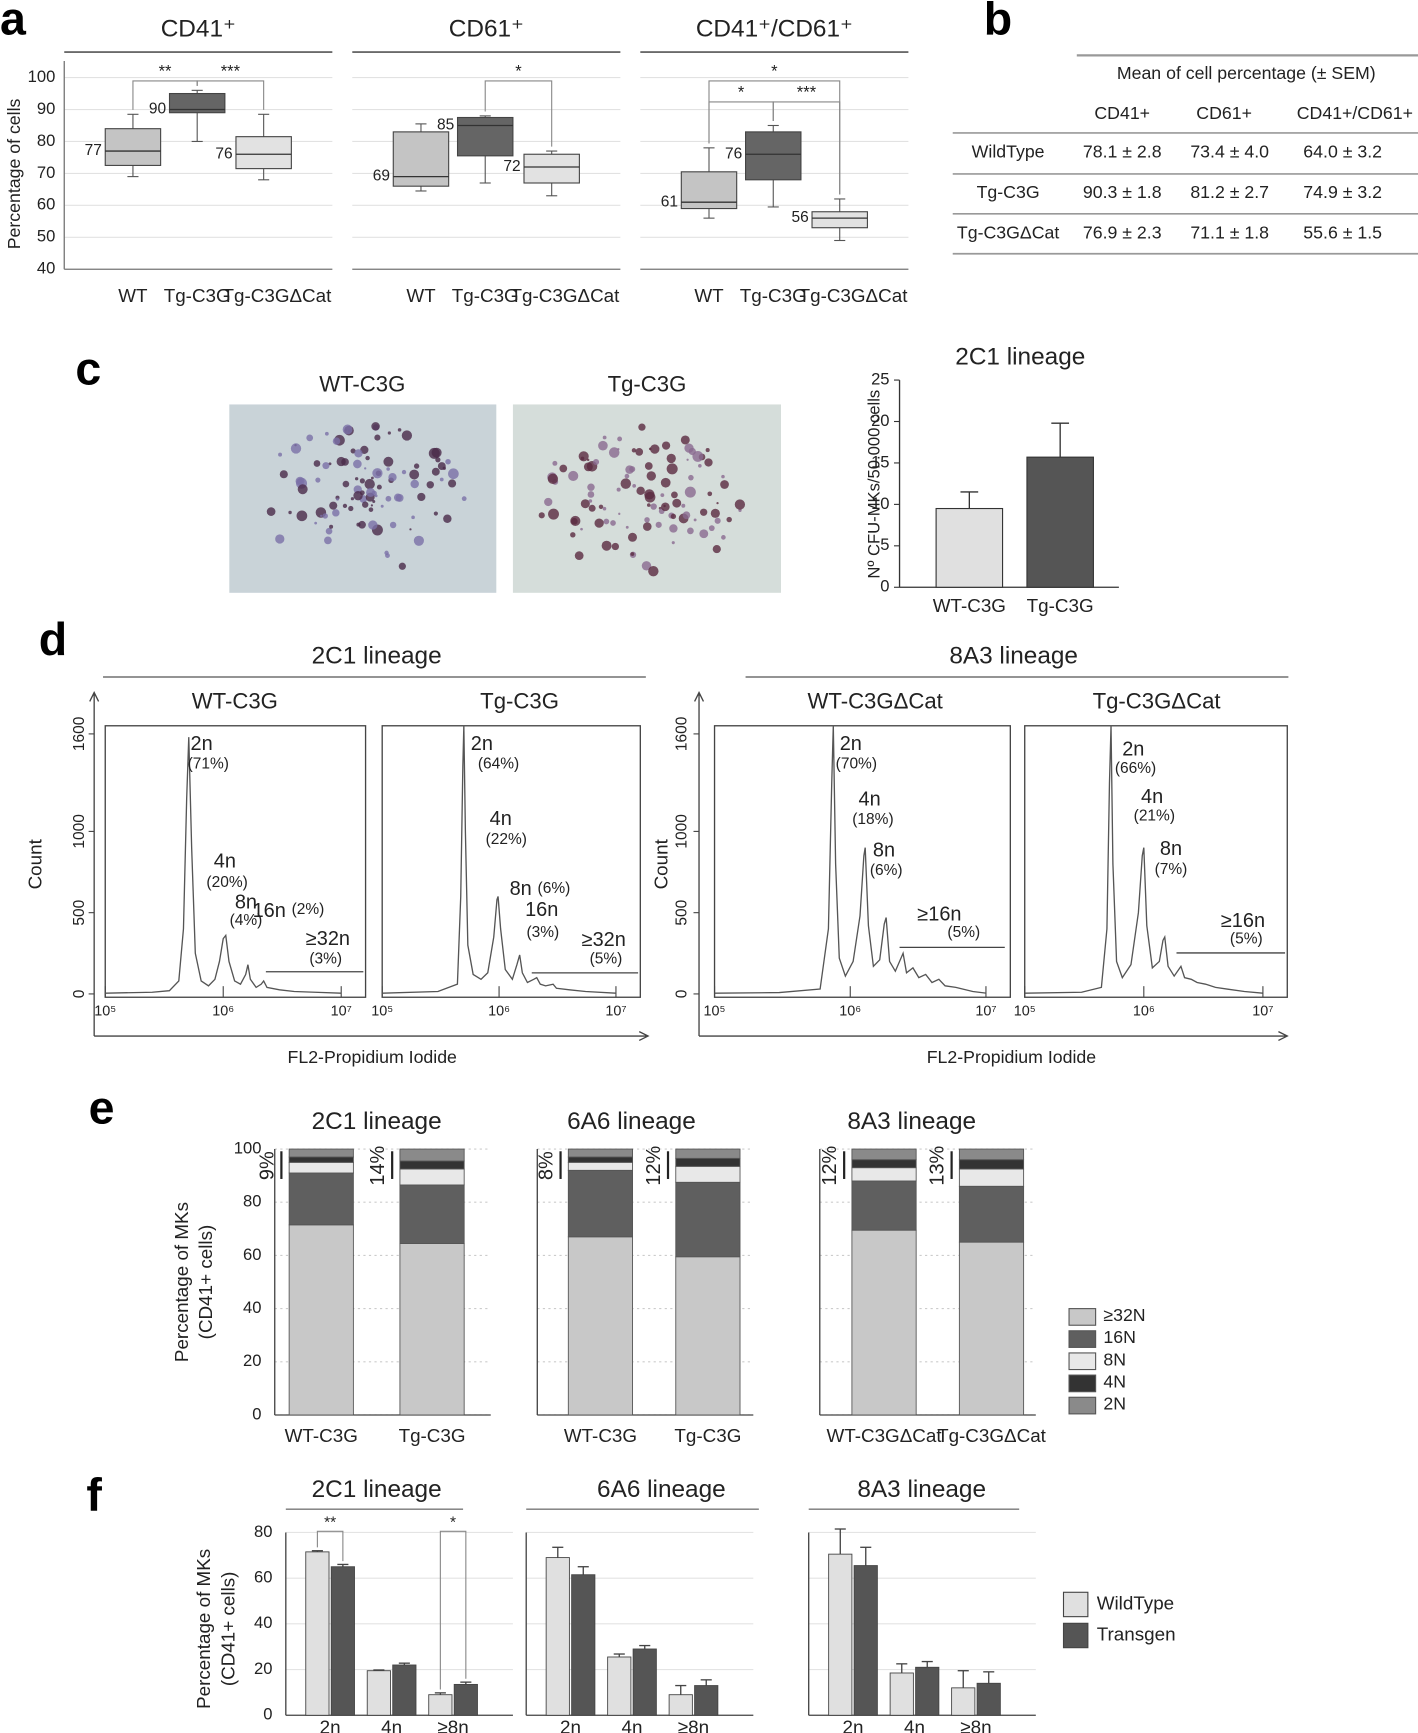  What do you see at coordinates (269, 911) in the screenshot?
I see `peak-label: 16n` at bounding box center [269, 911].